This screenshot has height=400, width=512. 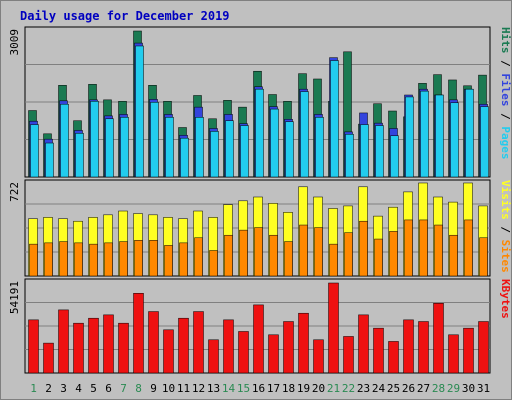 What do you see at coordinates (123, 388) in the screenshot?
I see `x-tick-label: 7` at bounding box center [123, 388].